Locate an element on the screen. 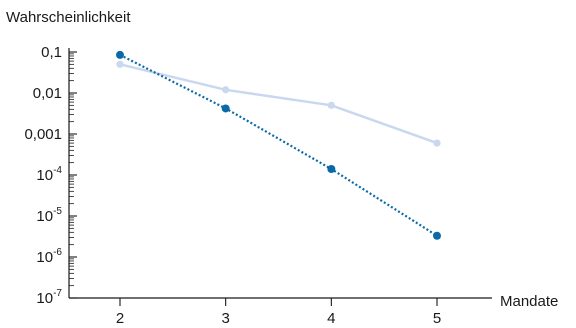 The height and width of the screenshot is (328, 576). y-tick-label: 10⁻⁷ is located at coordinates (49, 297).